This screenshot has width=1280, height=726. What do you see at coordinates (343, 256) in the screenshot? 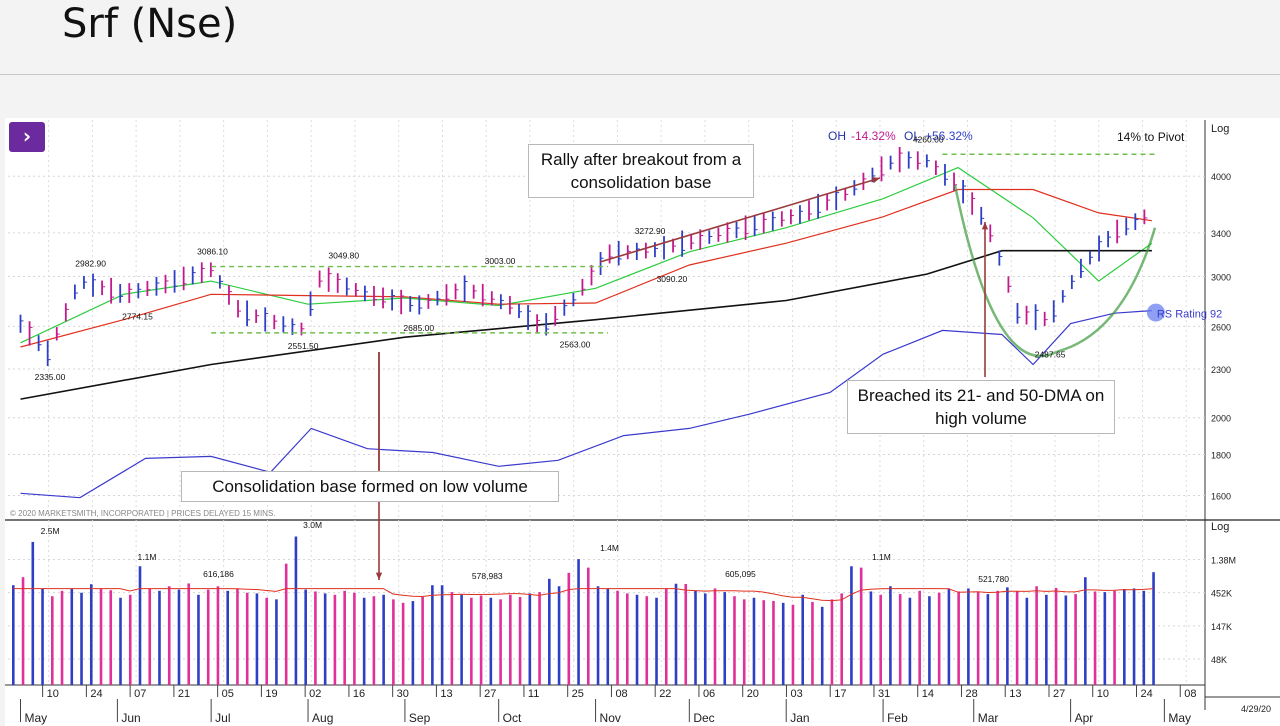
I see `price-annotation: 3049.80` at bounding box center [343, 256].